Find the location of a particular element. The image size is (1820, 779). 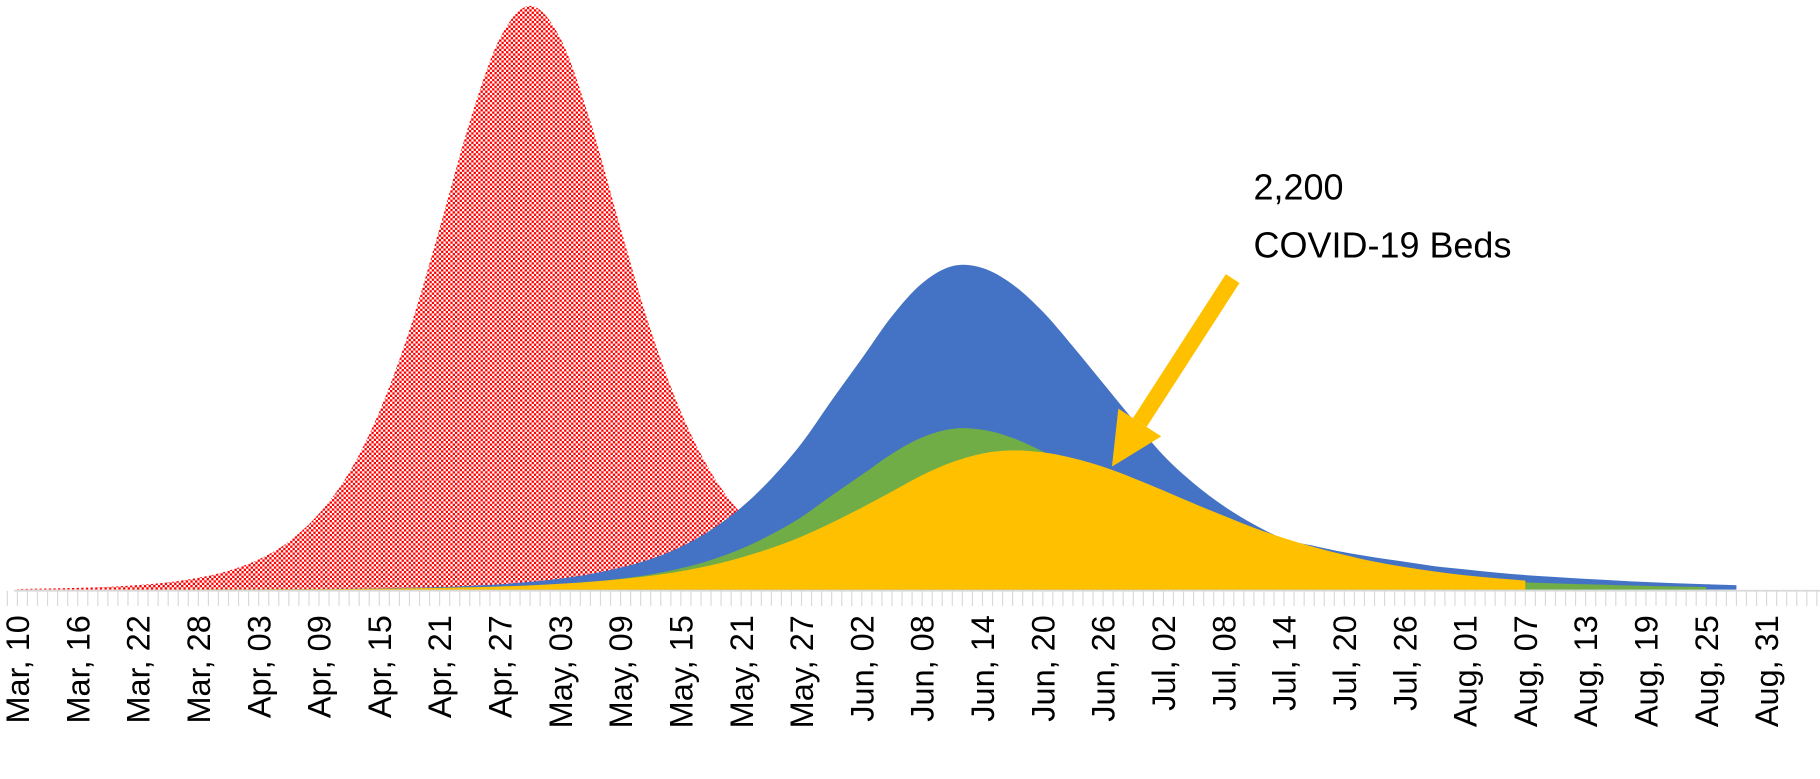

annotation-arrow-shaft is located at coordinates (1186, 350).